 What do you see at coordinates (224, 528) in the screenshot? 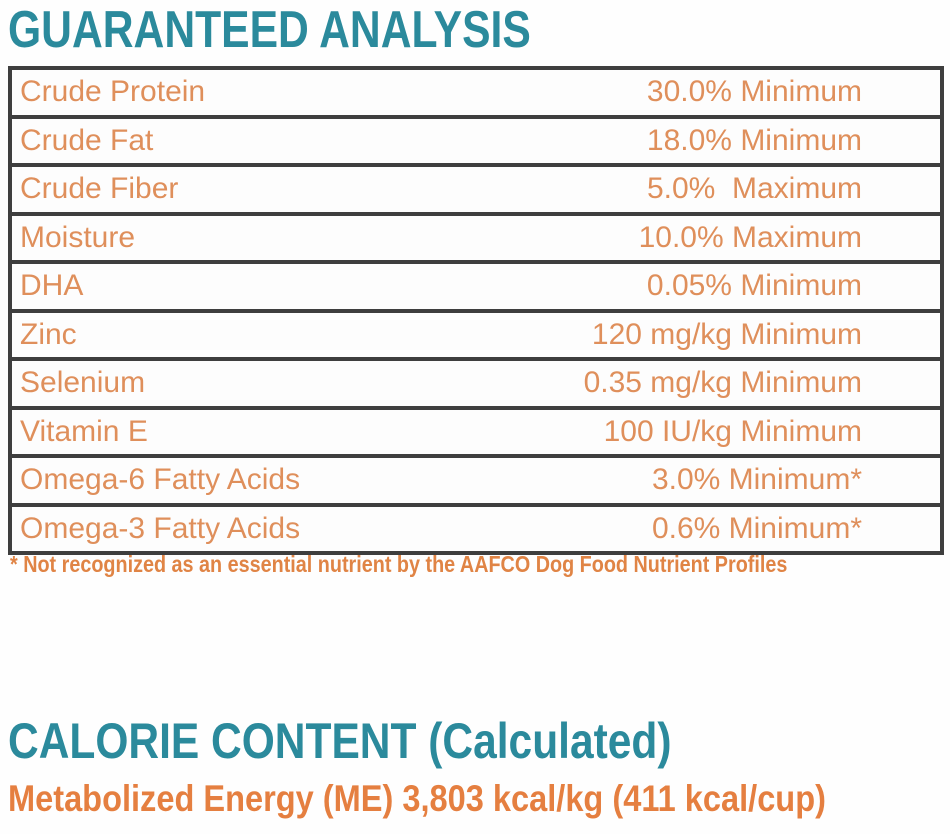
I see `nutrient-label: Omega-3 Fatty Acids` at bounding box center [224, 528].